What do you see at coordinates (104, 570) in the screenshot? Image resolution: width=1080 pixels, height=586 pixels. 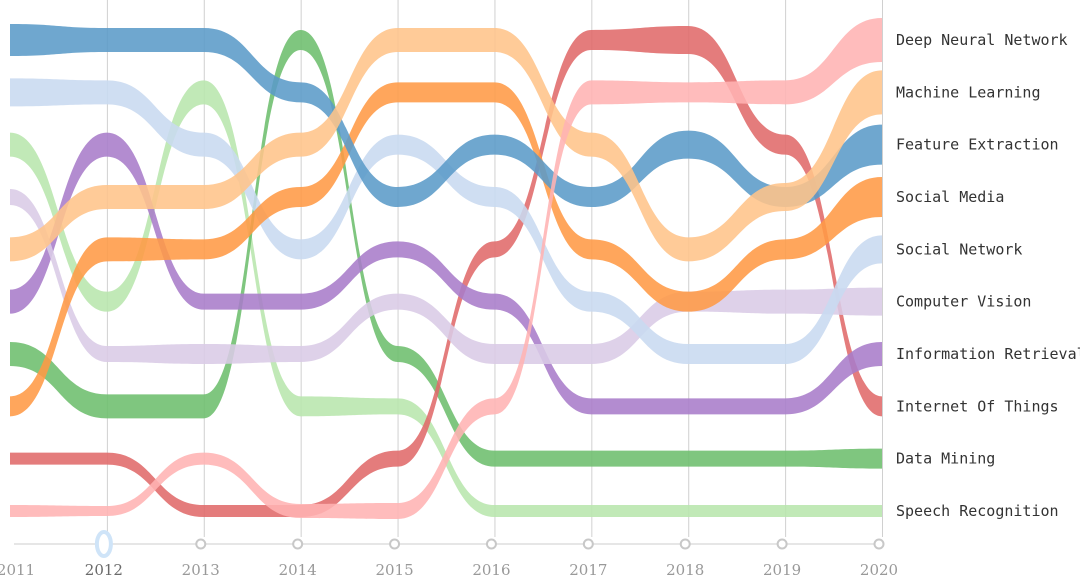 I see `year-label-2012: 2012` at bounding box center [104, 570].